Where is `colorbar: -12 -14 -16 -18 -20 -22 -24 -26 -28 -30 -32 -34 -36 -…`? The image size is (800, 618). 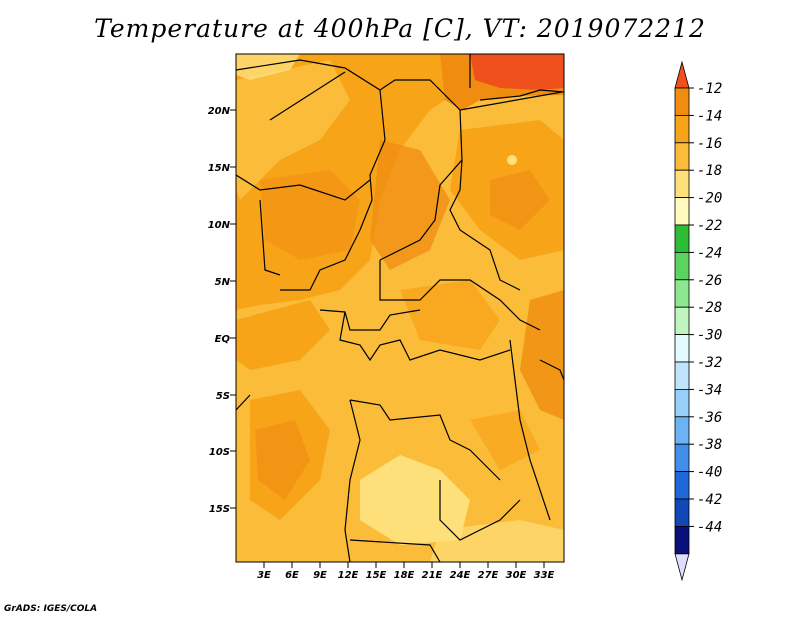 colorbar: -12 -14 -16 -18 -20 -22 -24 -26 -28 -30 -32 -34 -36 -… is located at coordinates (698, 321).